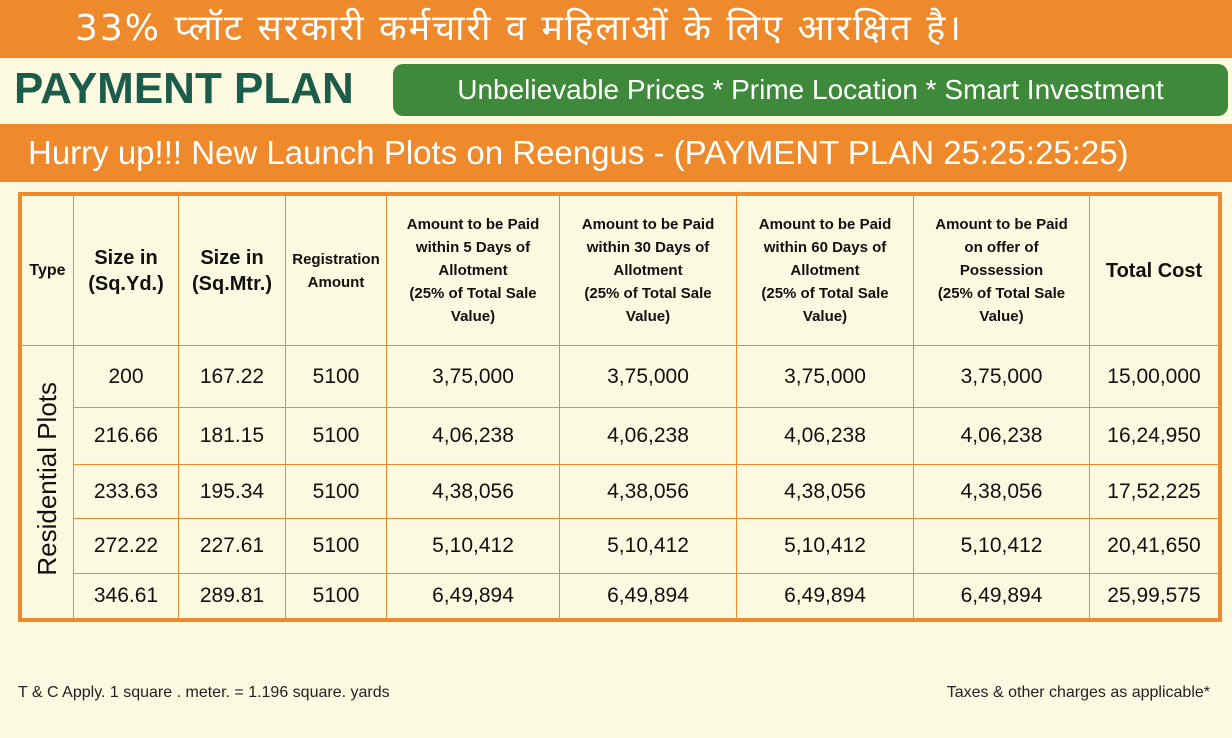 The width and height of the screenshot is (1232, 738). I want to click on cell: 346.61, so click(126, 596).